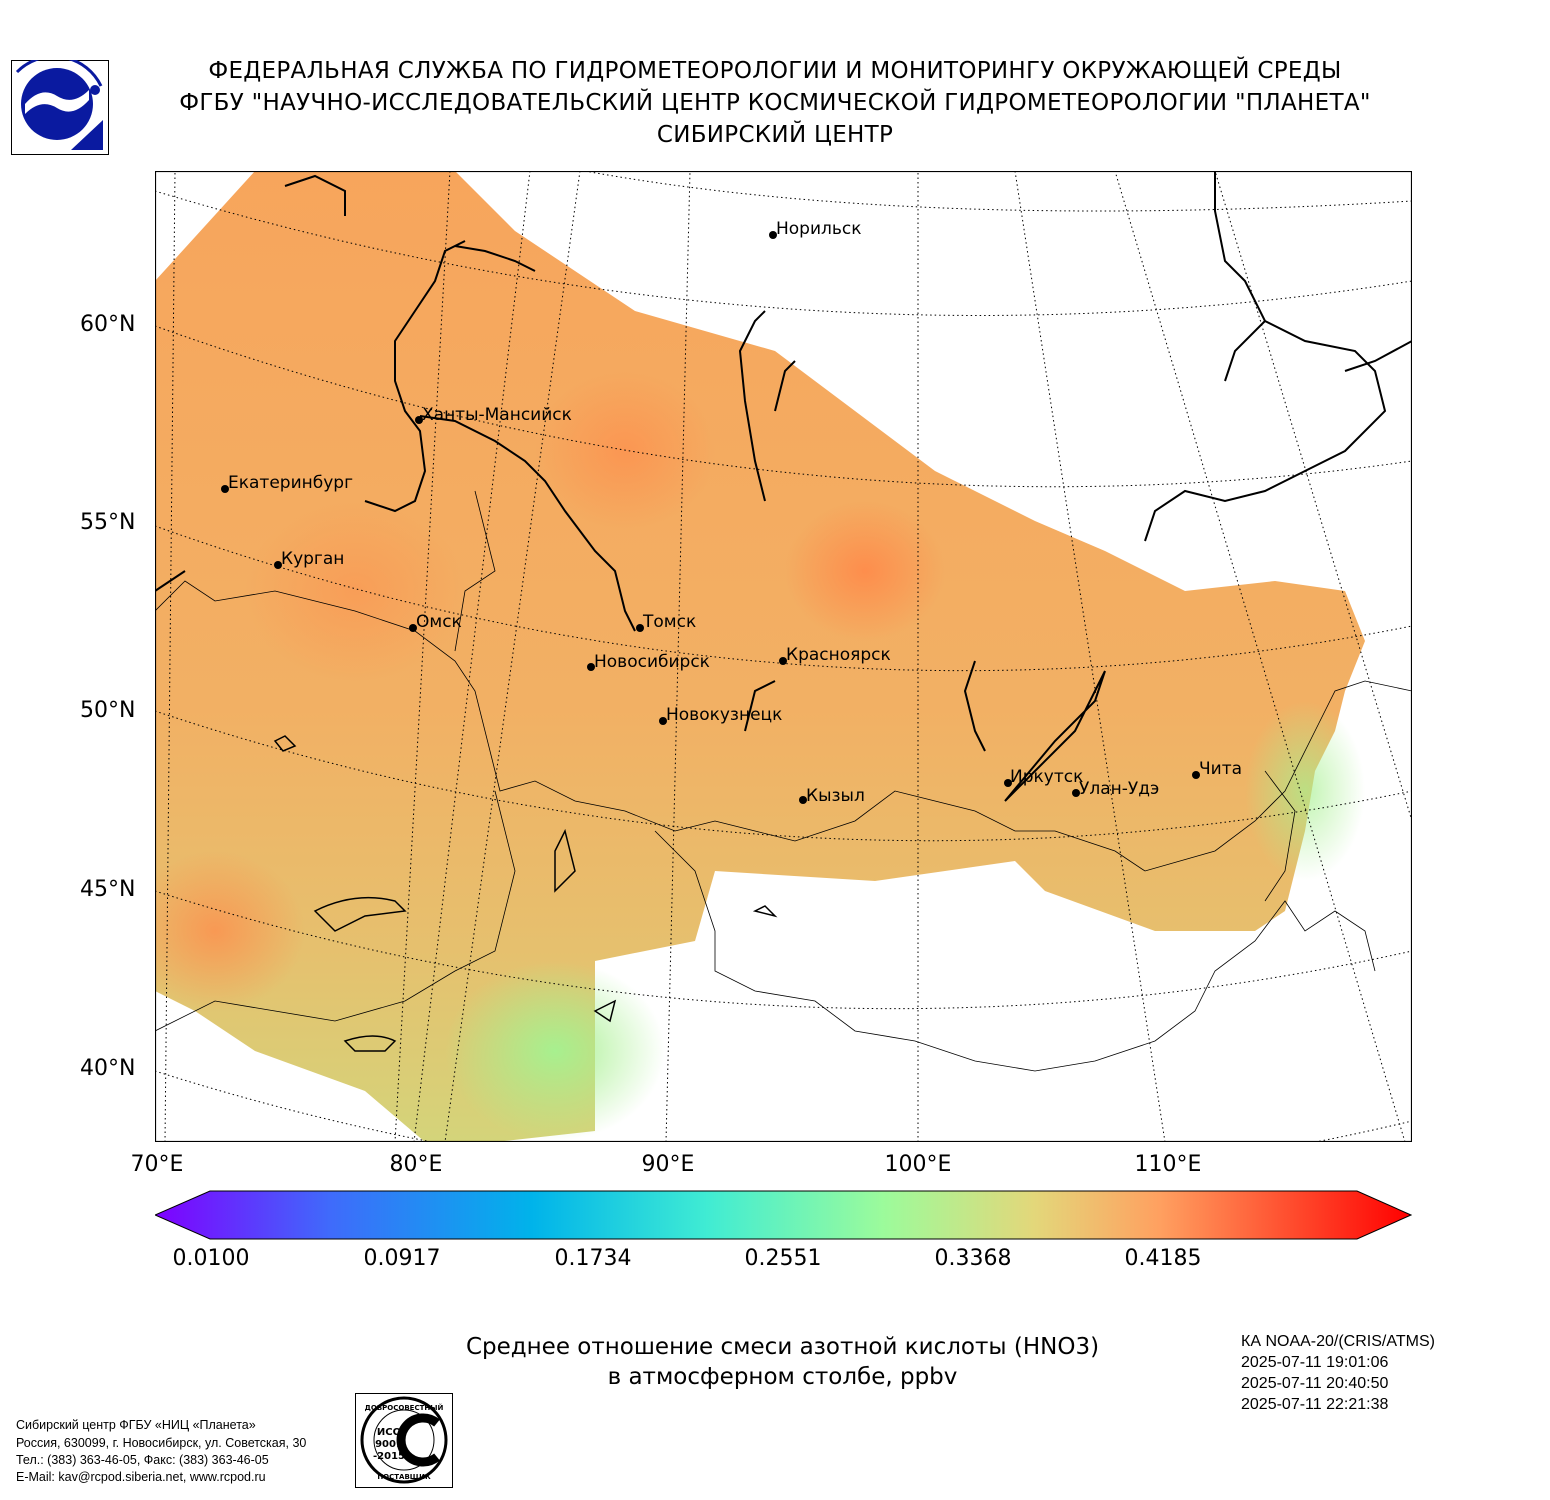  I want to click on lat-label-50: 50°N, so click(108, 710).